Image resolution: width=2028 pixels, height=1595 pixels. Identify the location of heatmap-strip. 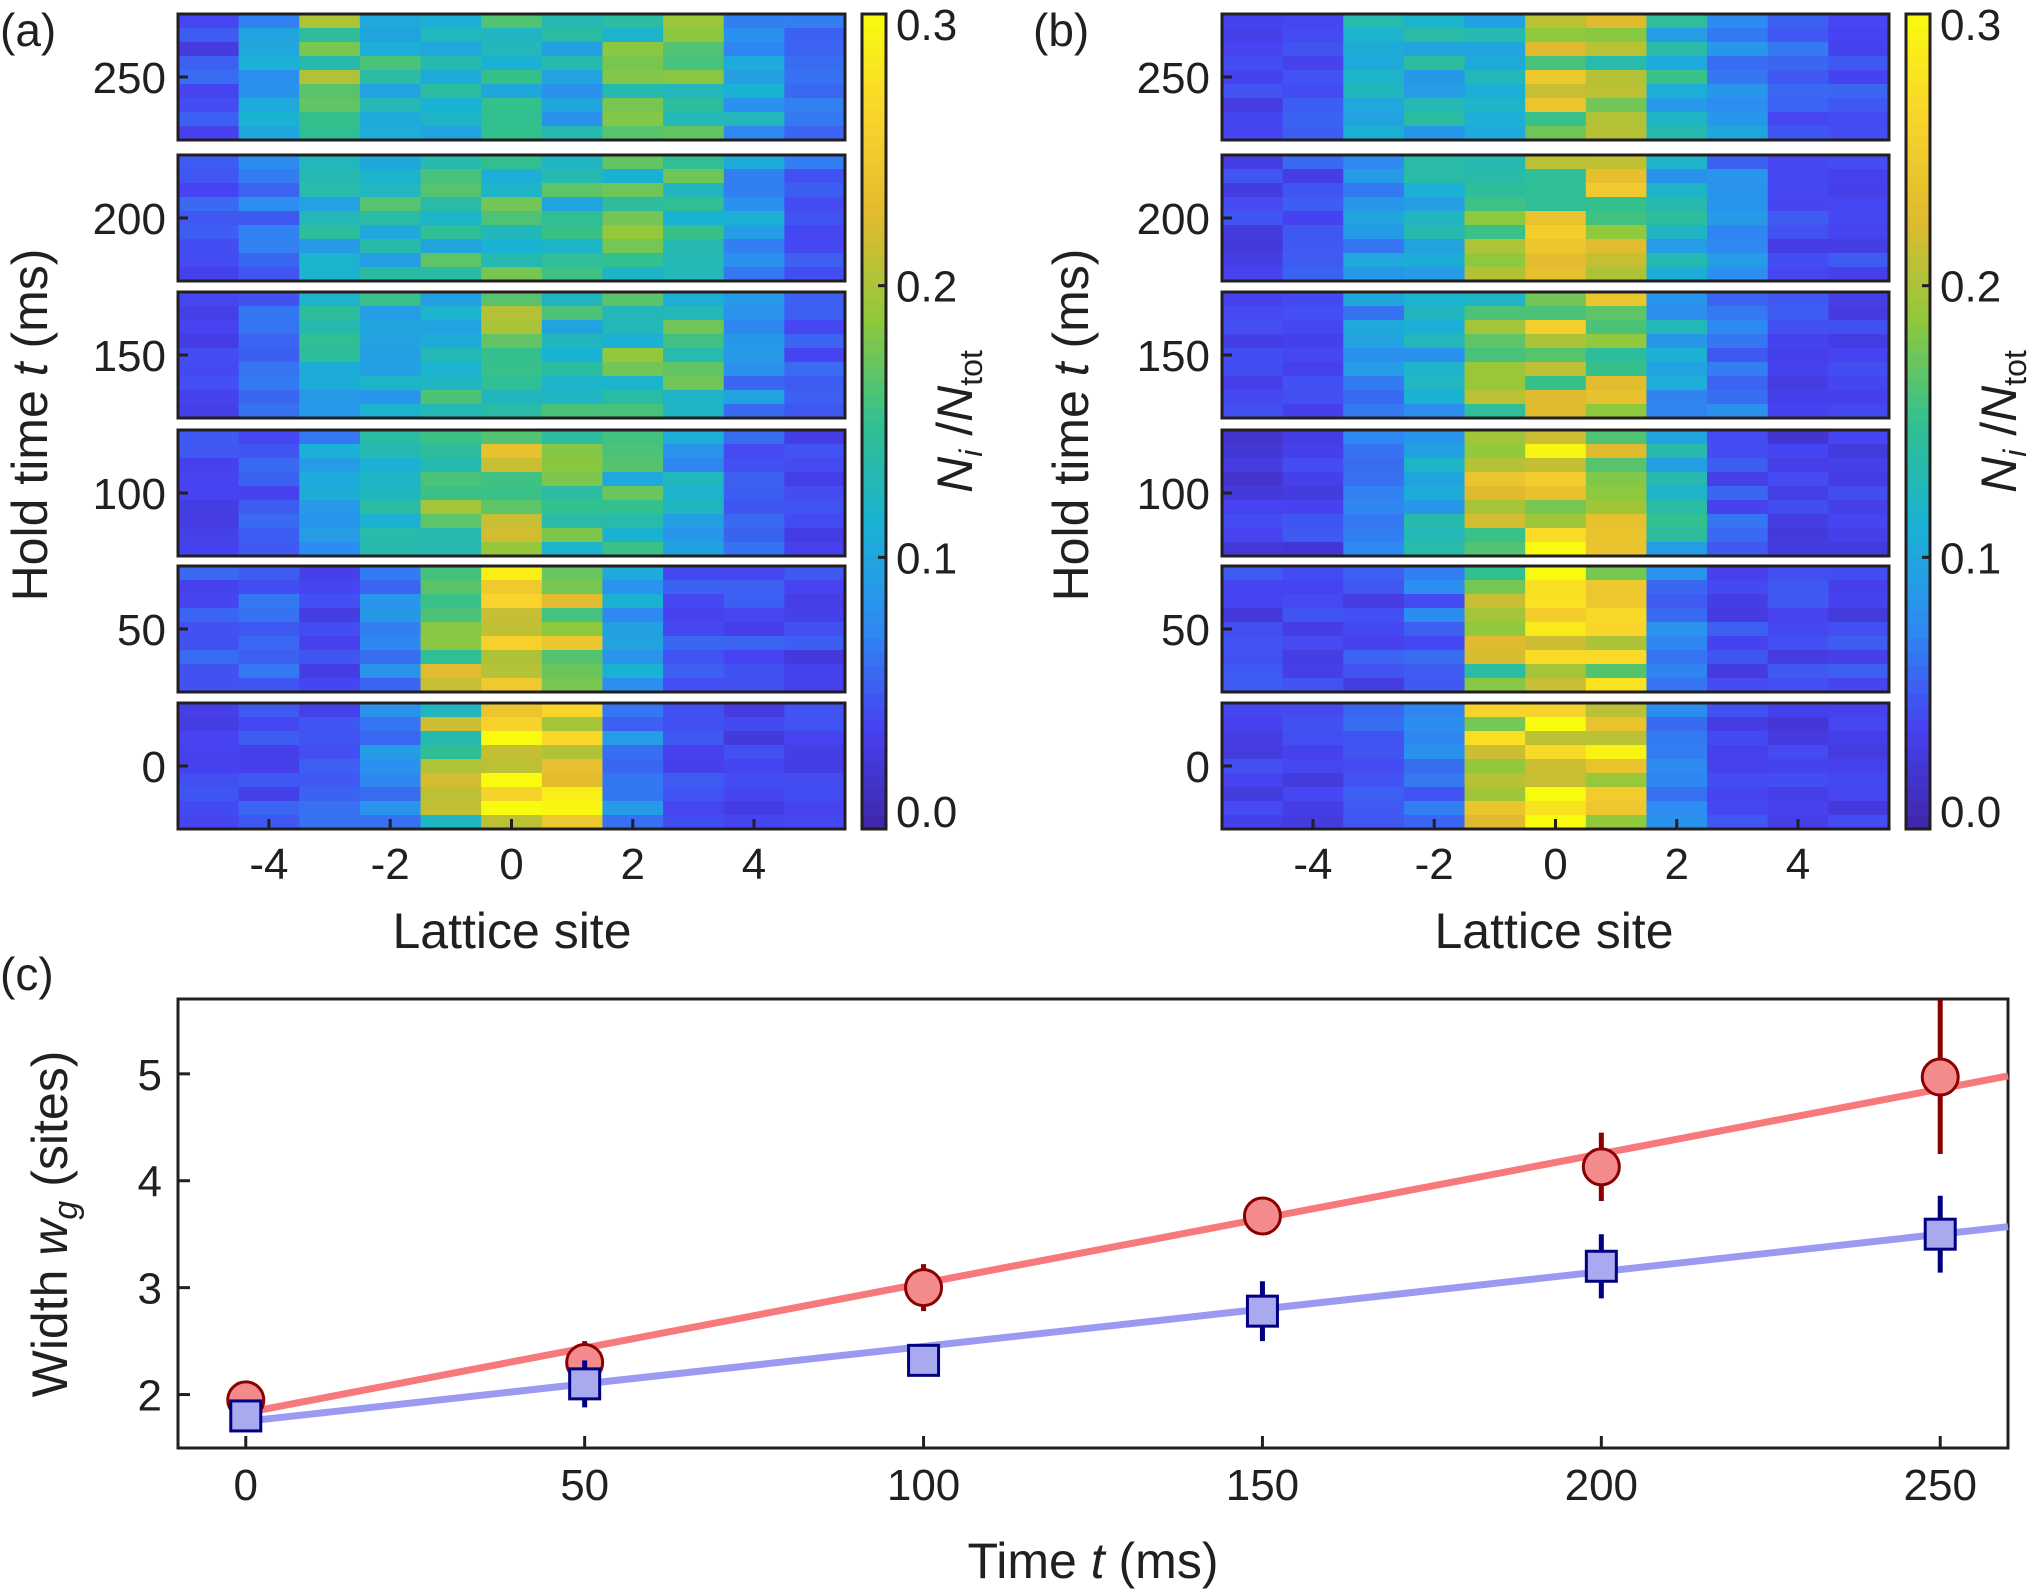
(511, 77).